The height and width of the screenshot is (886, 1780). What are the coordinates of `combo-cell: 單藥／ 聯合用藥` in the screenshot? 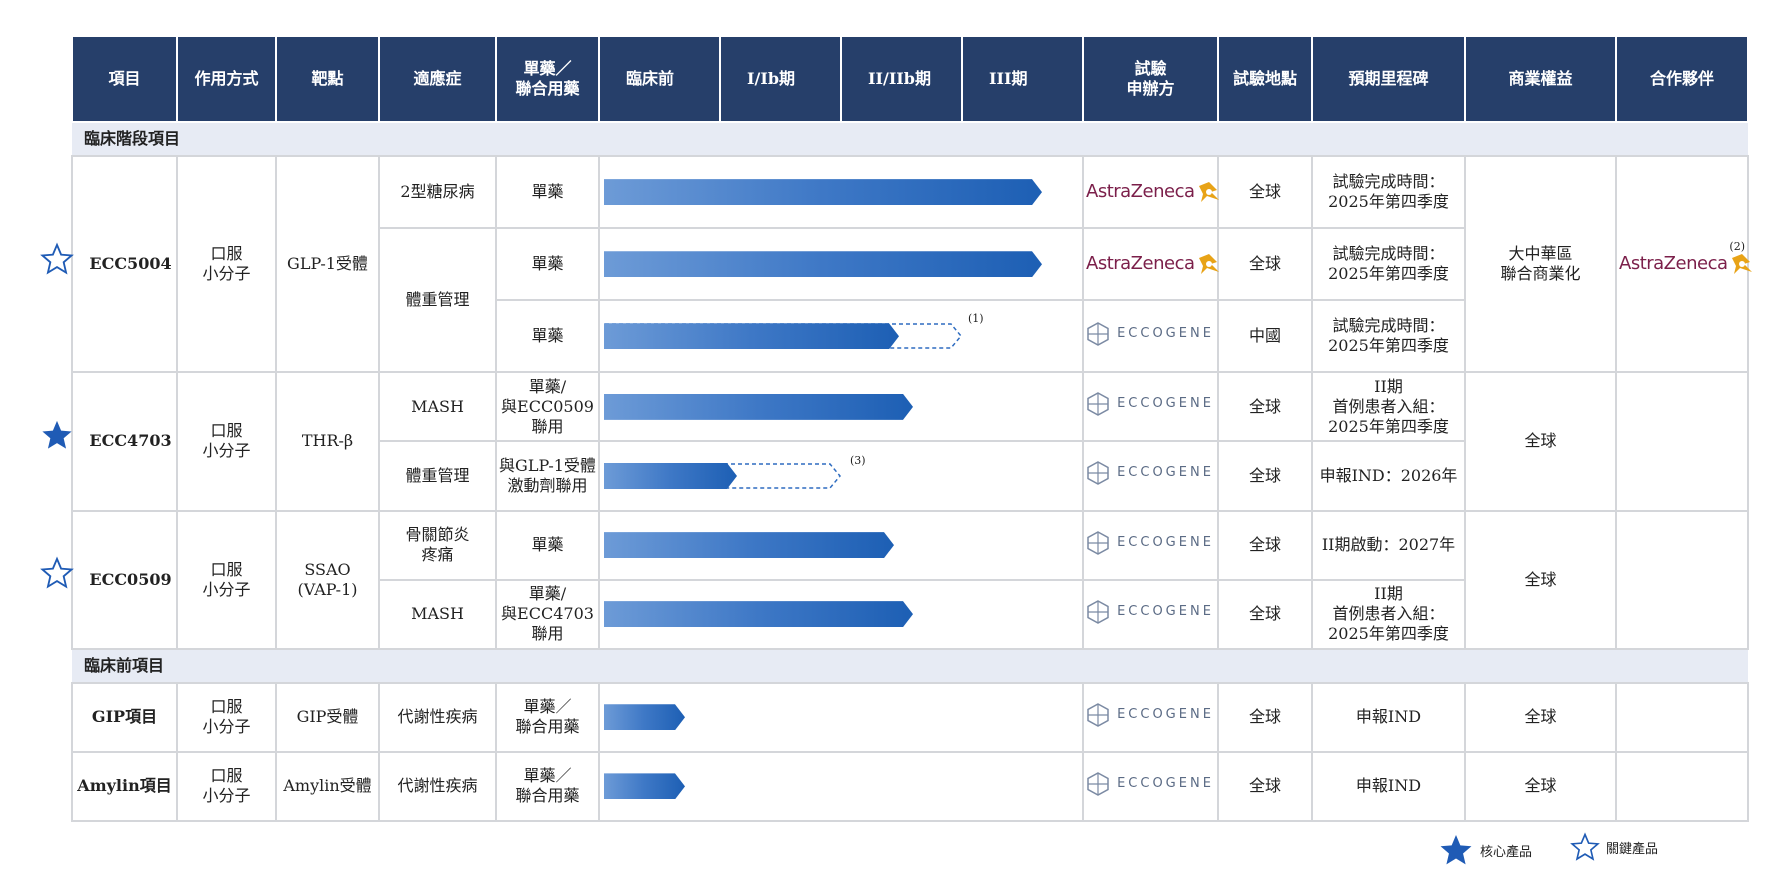 It's located at (547, 717).